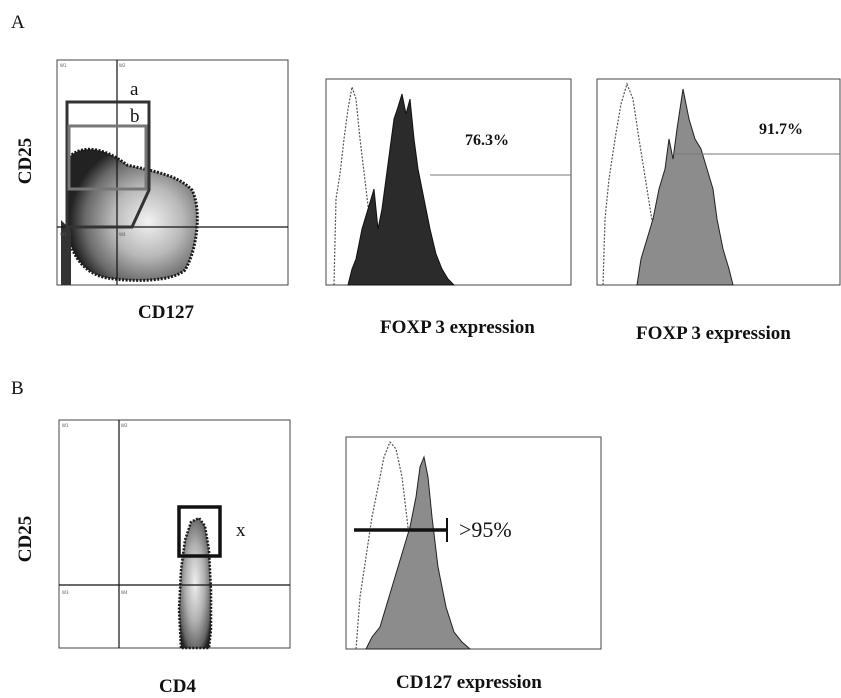 Image resolution: width=841 pixels, height=698 pixels. Describe the element at coordinates (25, 161) in the screenshot. I see `panel-a-y-axis-label: CD25` at that location.